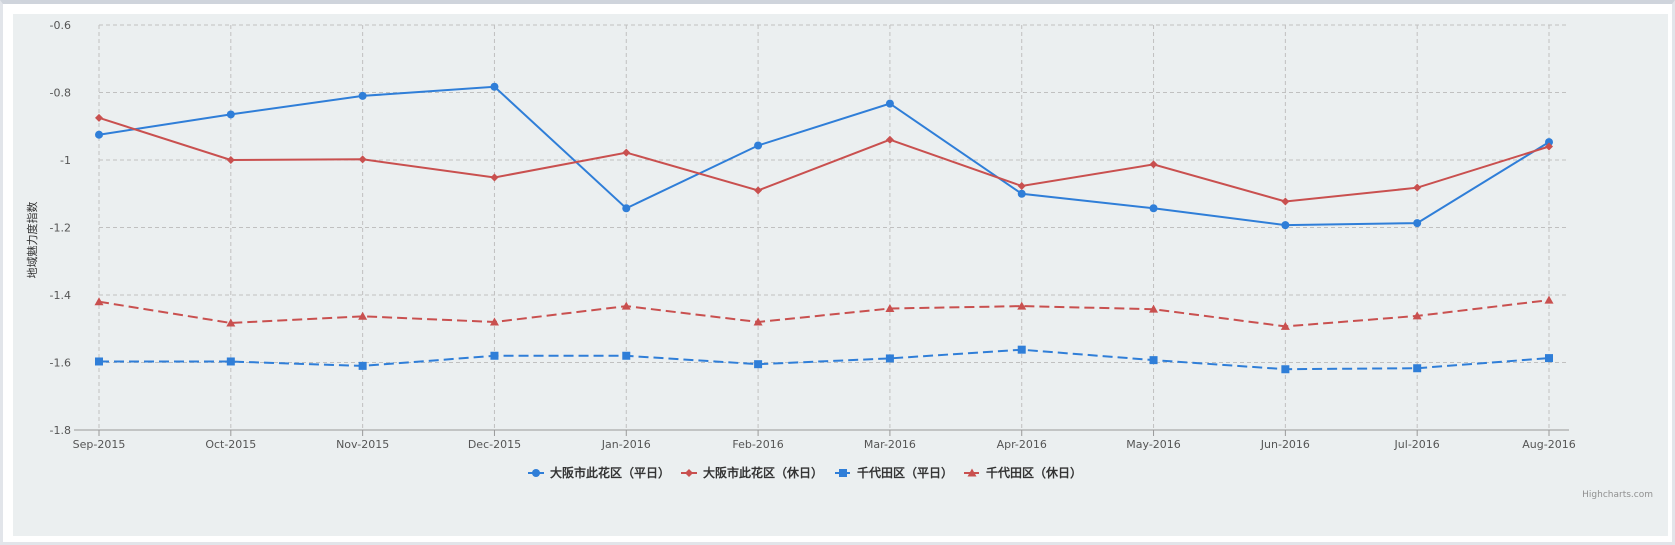  I want to click on credits-link: Highcharts.com, so click(1617, 495).